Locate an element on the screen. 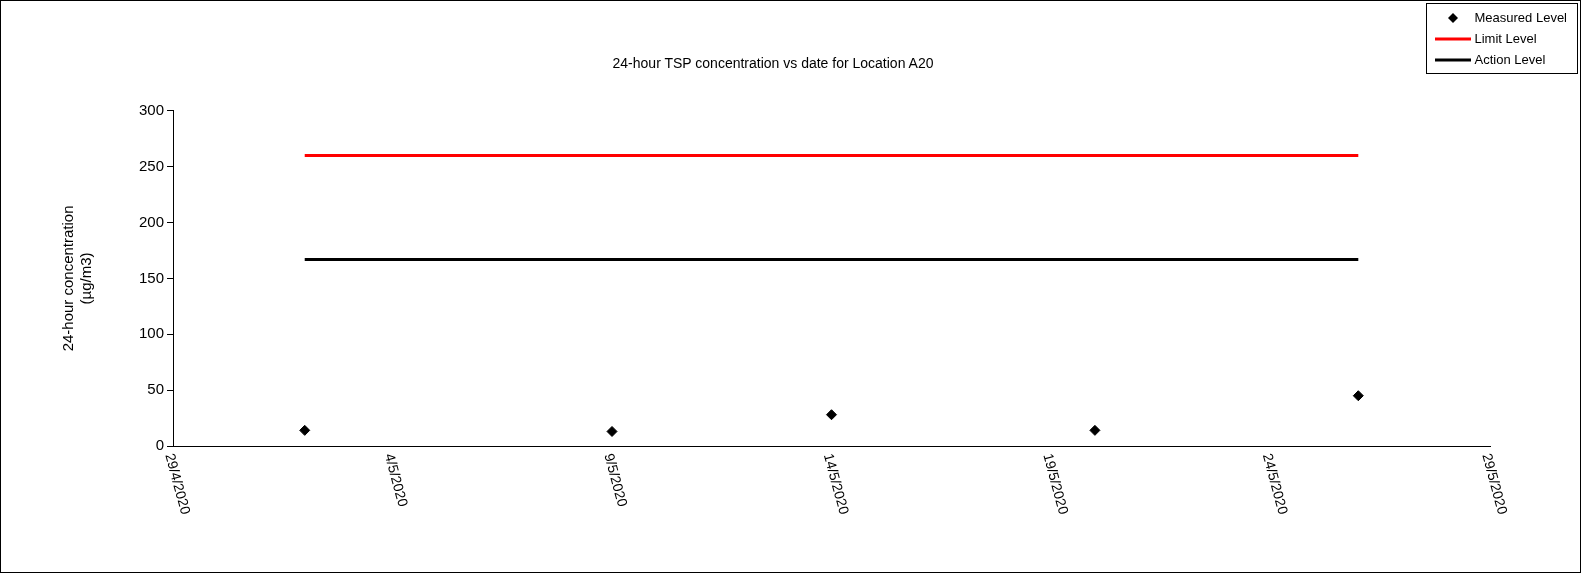 The height and width of the screenshot is (573, 1581). legend-label: Measured Level is located at coordinates (1520, 17).